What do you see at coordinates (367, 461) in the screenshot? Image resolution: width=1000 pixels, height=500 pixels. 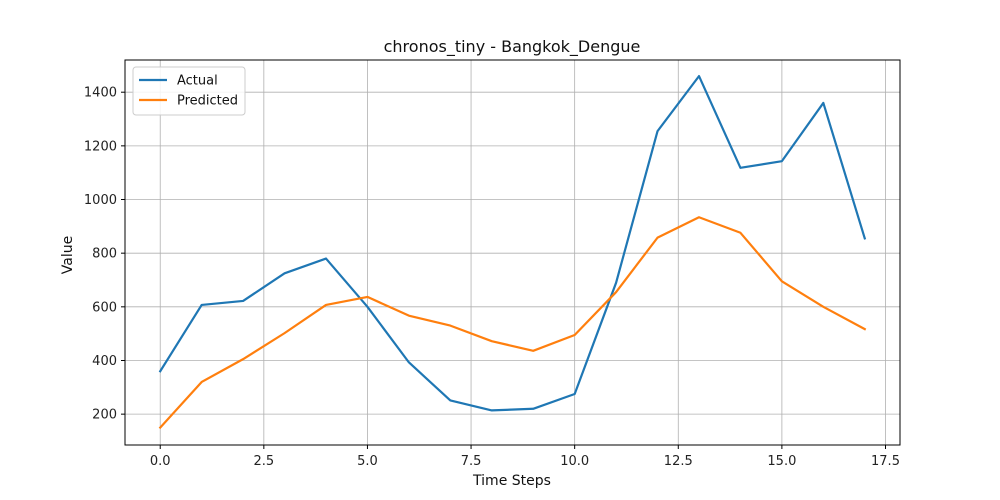 I see `x-tick-label: 5.0` at bounding box center [367, 461].